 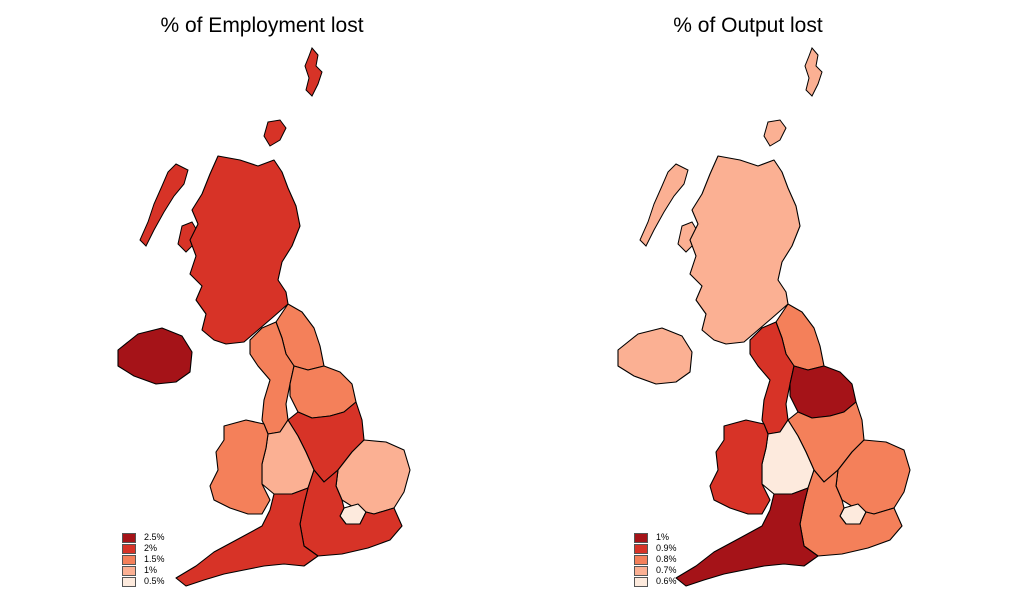 I want to click on legend-item: 0.7%, so click(x=655, y=570).